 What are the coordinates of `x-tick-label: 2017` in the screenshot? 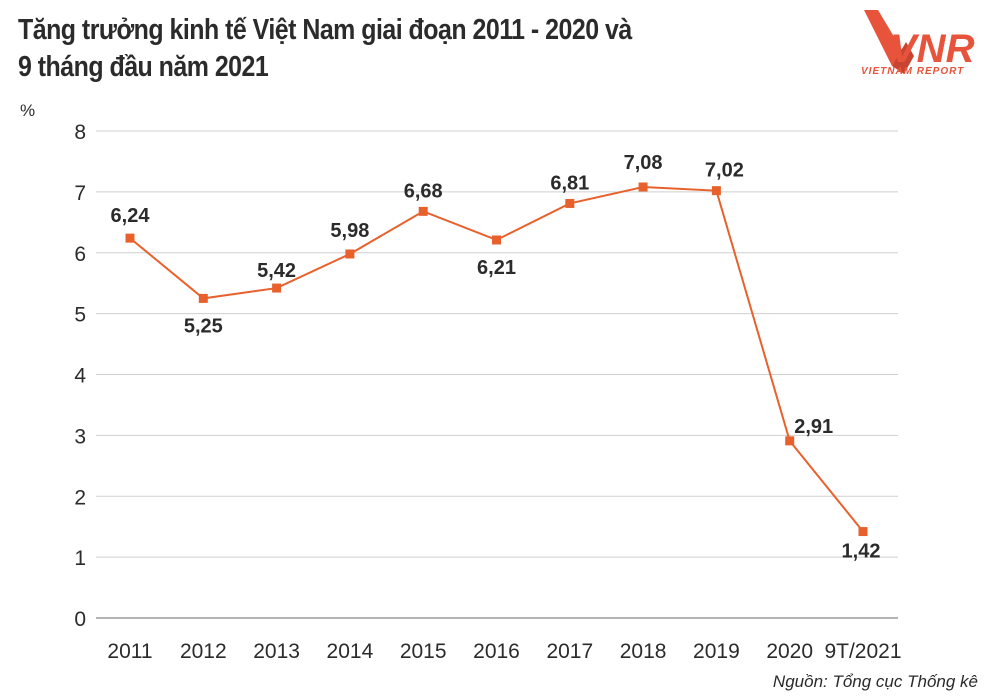 It's located at (569, 651).